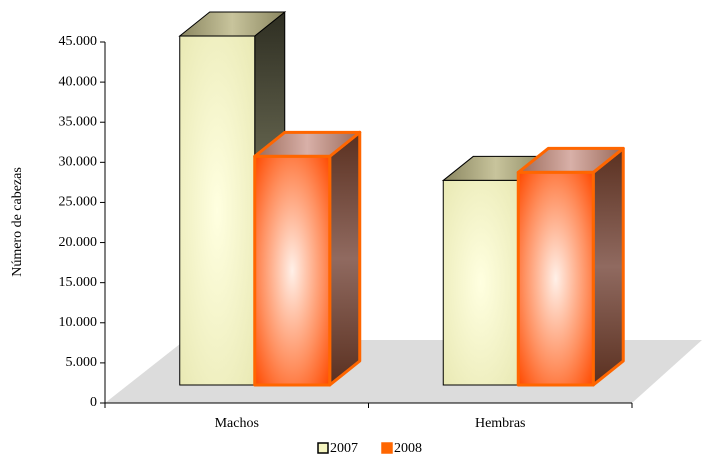 This screenshot has width=702, height=455. Describe the element at coordinates (78, 41) in the screenshot. I see `y-tick-label: 45.000` at that location.